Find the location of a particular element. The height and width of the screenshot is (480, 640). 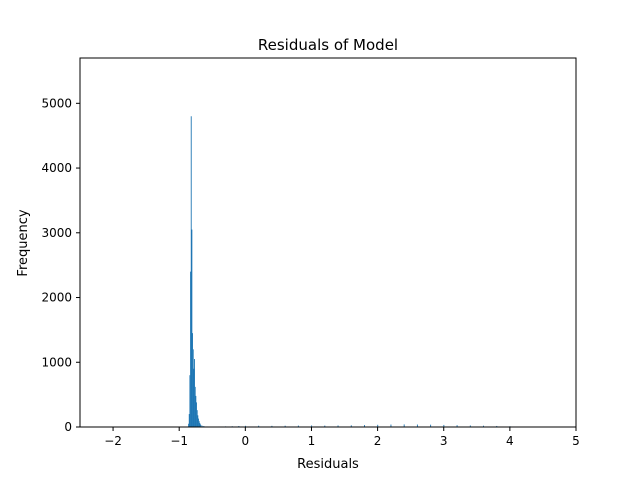

y-tick-label: 4000 is located at coordinates (56, 168).